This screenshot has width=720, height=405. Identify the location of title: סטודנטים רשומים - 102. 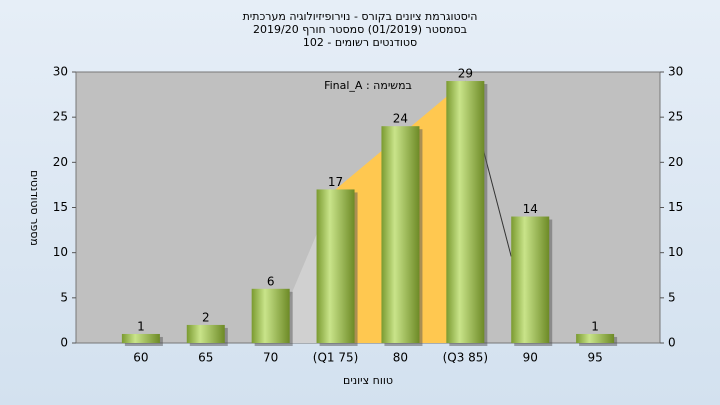
(360, 42).